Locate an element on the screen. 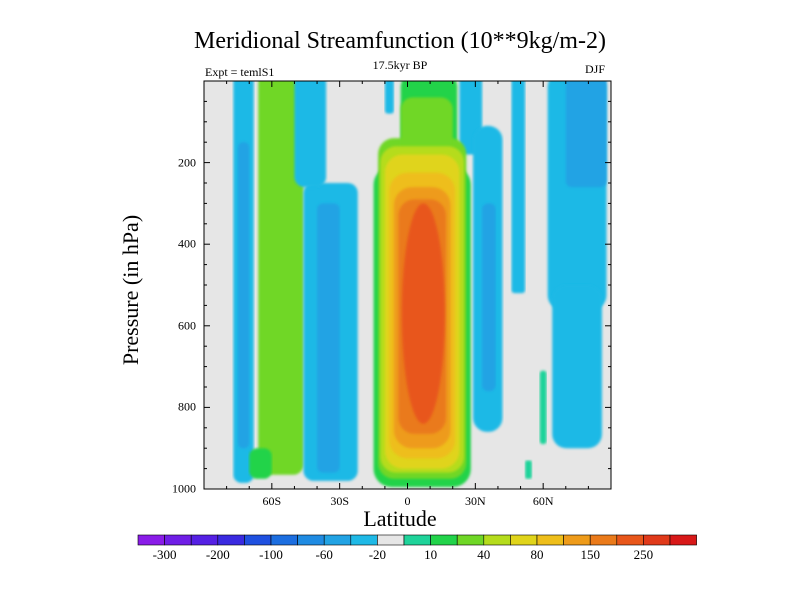 This screenshot has height=600, width=800. colorbar-label: 150 is located at coordinates (590, 554).